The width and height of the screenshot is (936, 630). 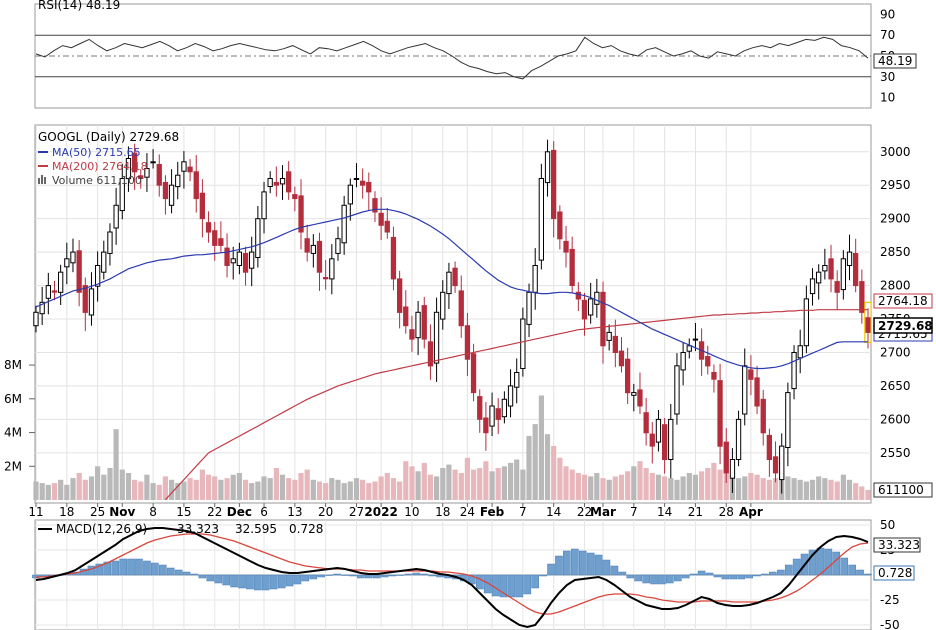 What do you see at coordinates (122, 512) in the screenshot?
I see `x-tick-label: Nov` at bounding box center [122, 512].